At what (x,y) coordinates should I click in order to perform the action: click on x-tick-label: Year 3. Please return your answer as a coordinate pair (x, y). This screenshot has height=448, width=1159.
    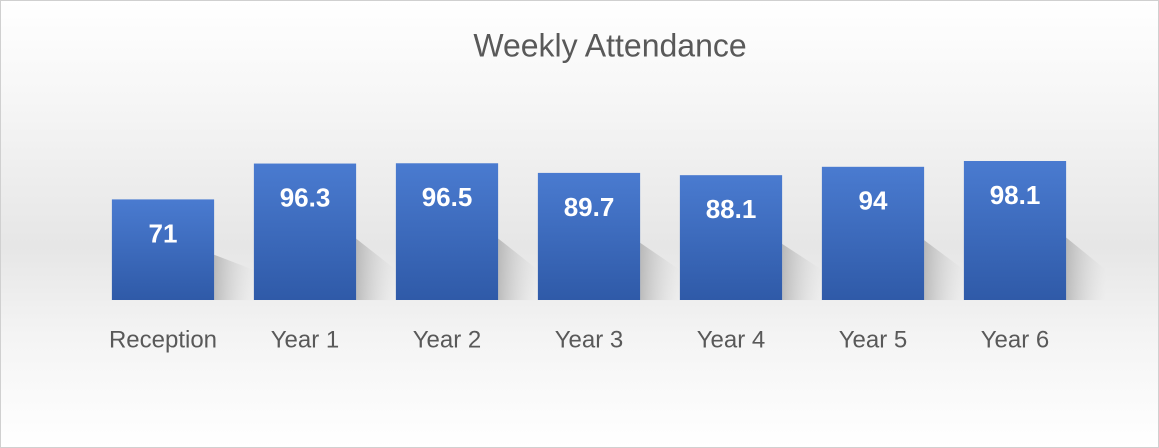
    Looking at the image, I should click on (589, 339).